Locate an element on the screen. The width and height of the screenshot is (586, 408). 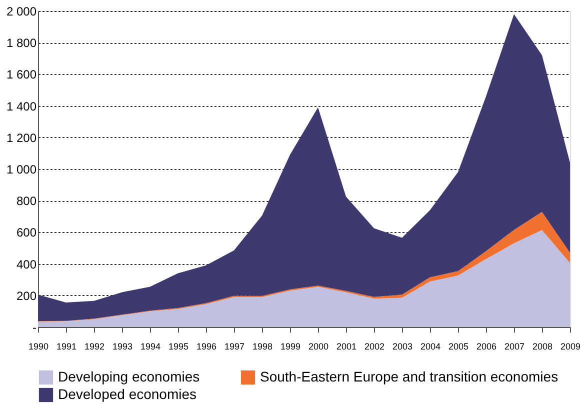
y-tick-label: 400 is located at coordinates (26, 264).